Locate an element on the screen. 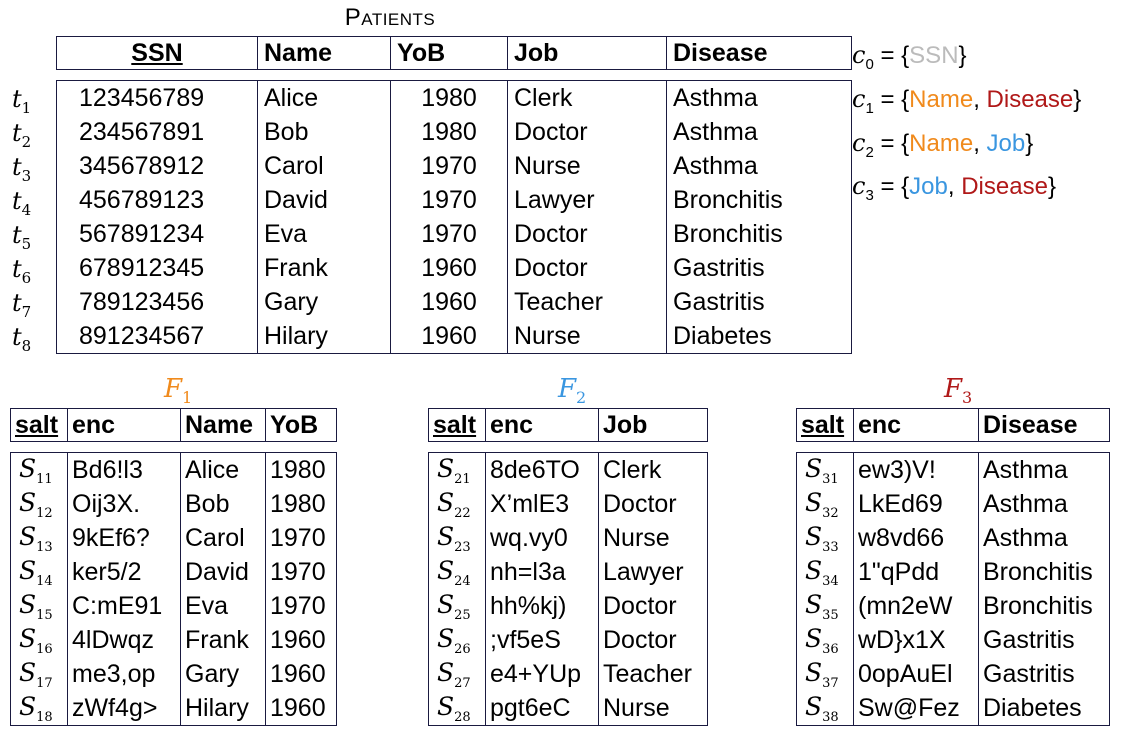 This screenshot has height=736, width=1134. patients-row: 345678912 Carol 1970 Nurse Asthma is located at coordinates (454, 166).